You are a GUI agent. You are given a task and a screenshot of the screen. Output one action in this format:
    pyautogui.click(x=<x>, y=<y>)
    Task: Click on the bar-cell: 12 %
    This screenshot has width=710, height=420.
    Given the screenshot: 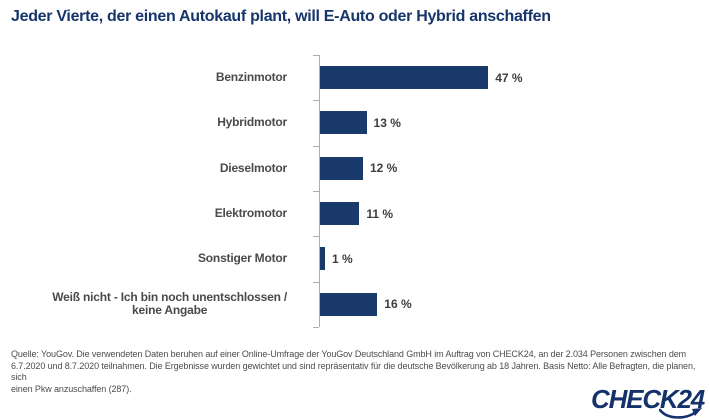 What is the action you would take?
    pyautogui.click(x=515, y=168)
    